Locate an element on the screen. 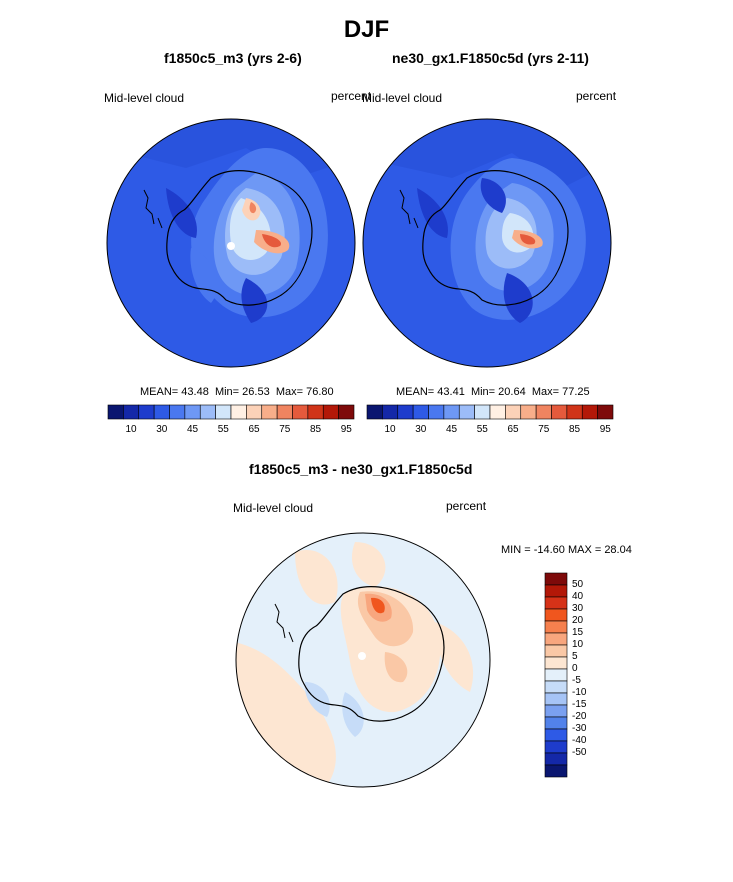 This screenshot has width=733, height=882. diff-panel-variable: Mid-level cloud is located at coordinates (273, 508).